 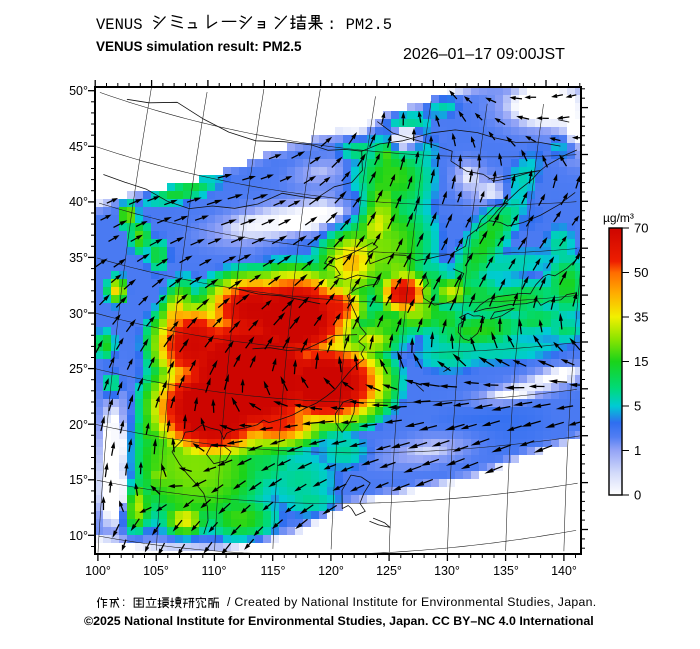 What do you see at coordinates (506, 571) in the screenshot?
I see `svg-text: 135°` at bounding box center [506, 571].